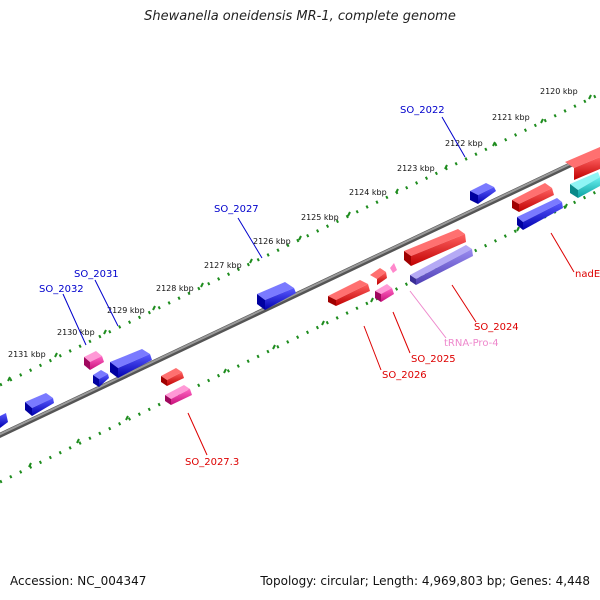 This screenshot has height=600, width=600. I want to click on label-nadE: nadE, so click(587, 274).